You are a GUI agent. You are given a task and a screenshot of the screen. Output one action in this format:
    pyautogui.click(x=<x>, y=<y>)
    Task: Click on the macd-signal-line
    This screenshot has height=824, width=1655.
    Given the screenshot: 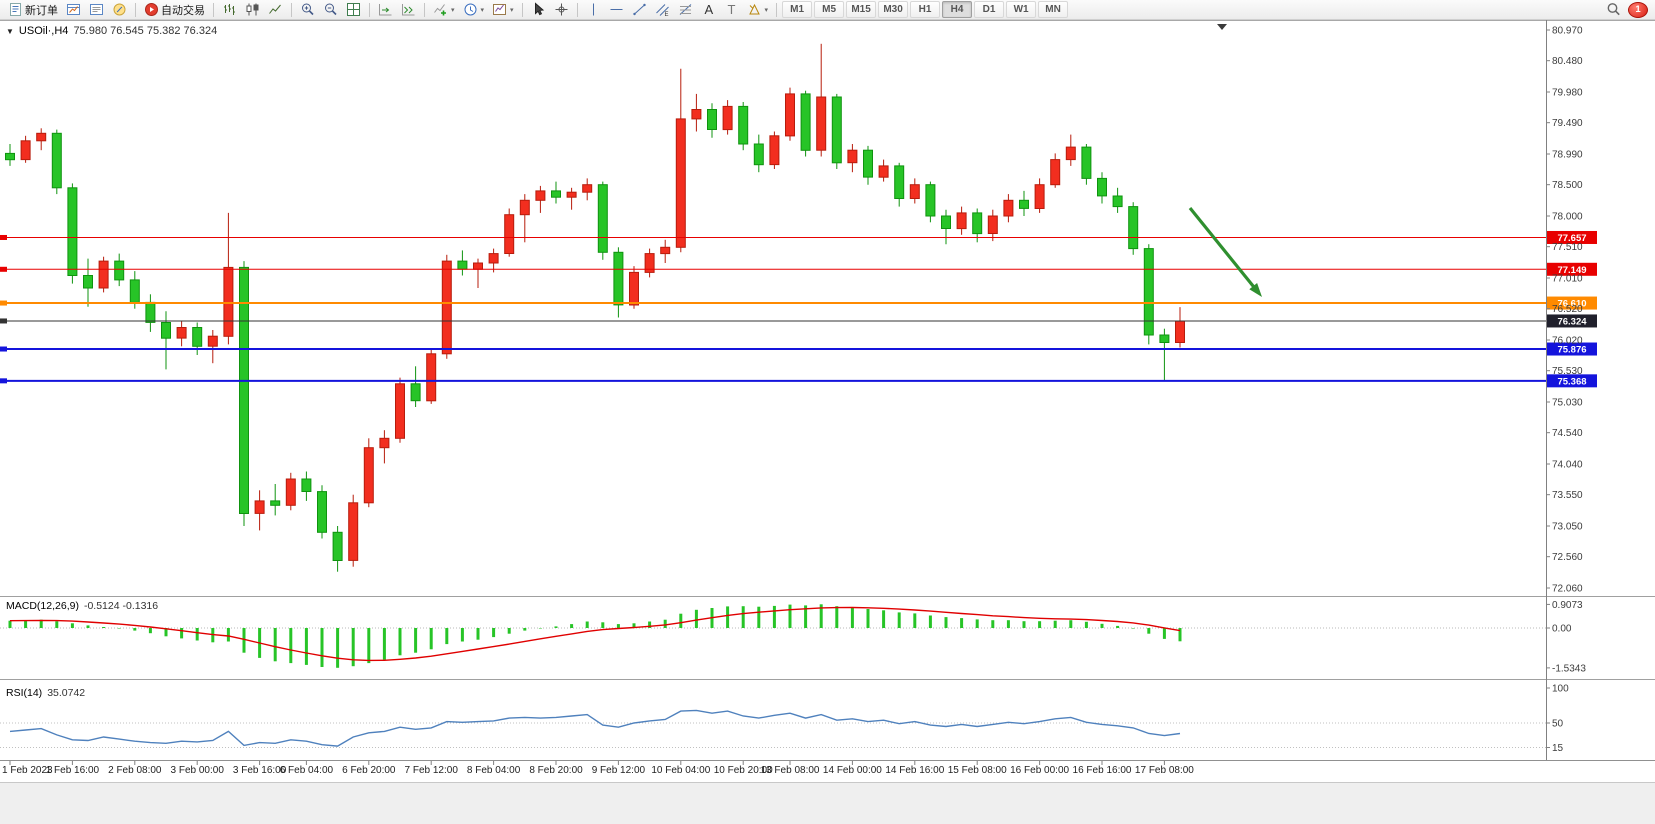 What is the action you would take?
    pyautogui.click(x=595, y=634)
    